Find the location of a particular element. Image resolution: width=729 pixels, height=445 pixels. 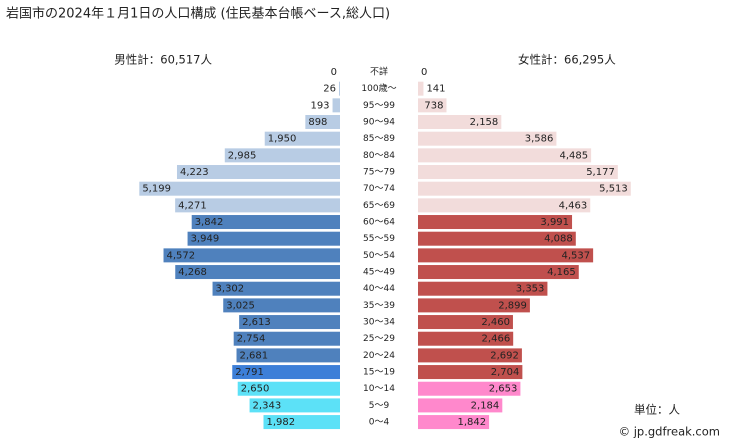

value-label: 898 is located at coordinates (317, 122).